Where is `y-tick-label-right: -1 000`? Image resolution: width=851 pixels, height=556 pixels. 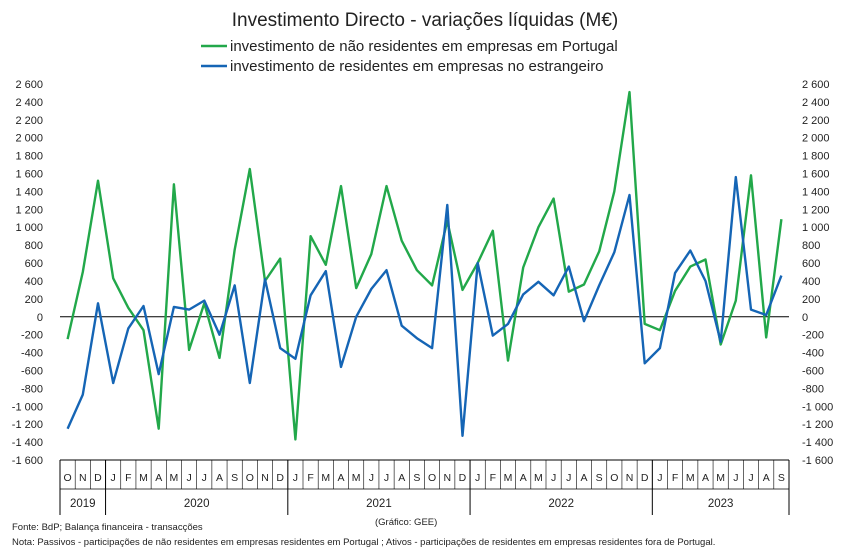
y-tick-label-right: -1 000 is located at coordinates (817, 407).